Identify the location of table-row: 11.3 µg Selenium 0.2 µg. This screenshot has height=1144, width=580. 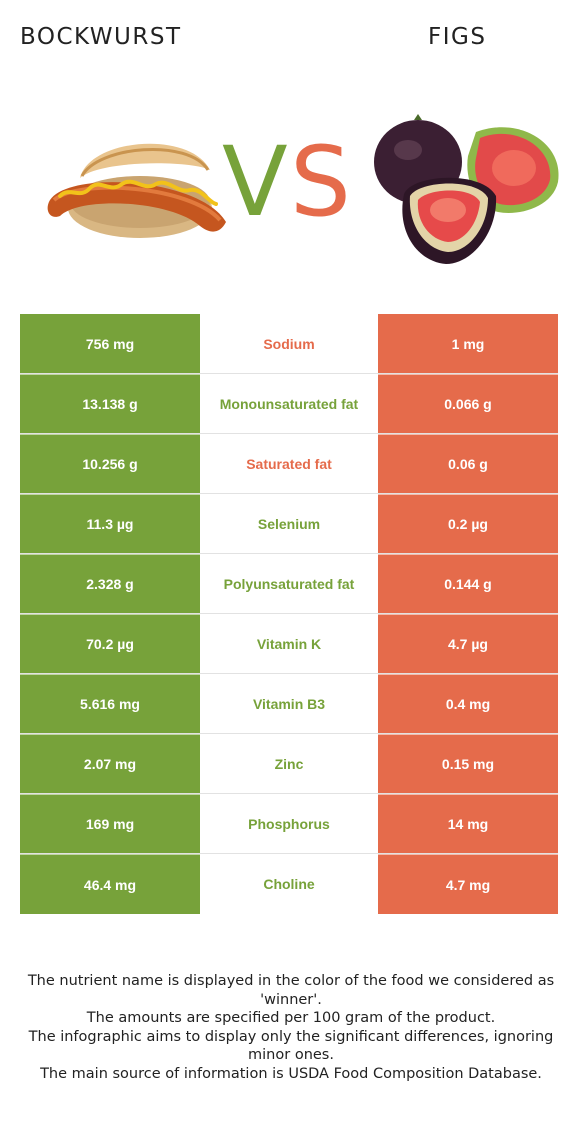
(289, 524).